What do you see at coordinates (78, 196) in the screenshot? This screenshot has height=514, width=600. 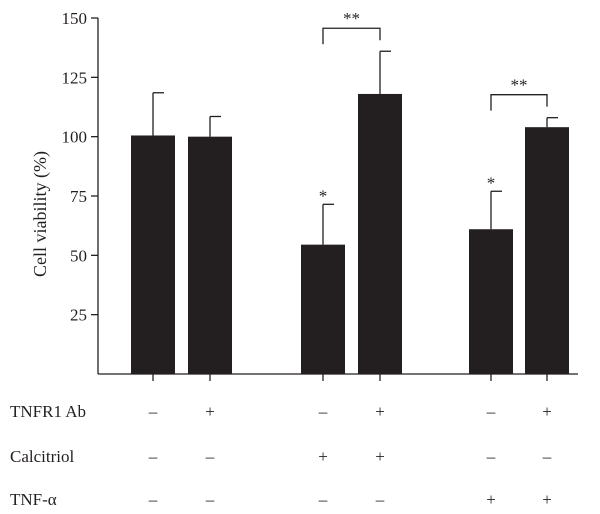 I see `y-tick-label: 75` at bounding box center [78, 196].